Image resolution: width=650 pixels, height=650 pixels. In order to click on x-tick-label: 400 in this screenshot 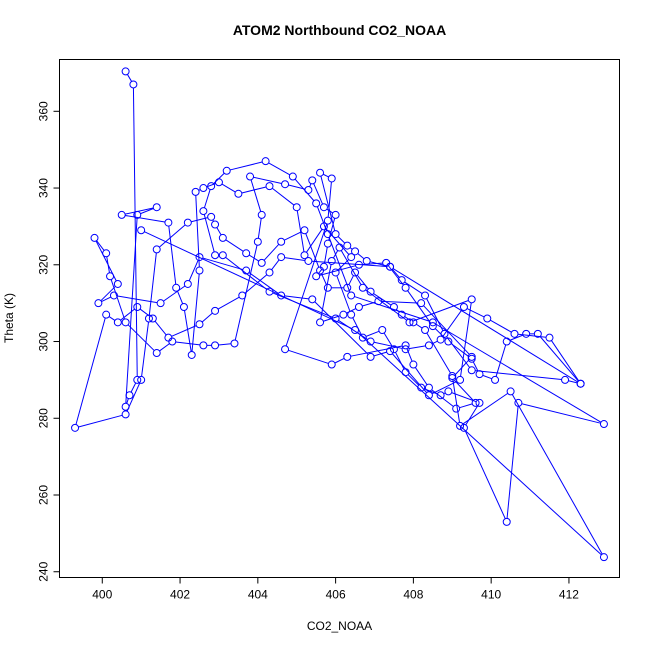, I will do `click(102, 595)`.